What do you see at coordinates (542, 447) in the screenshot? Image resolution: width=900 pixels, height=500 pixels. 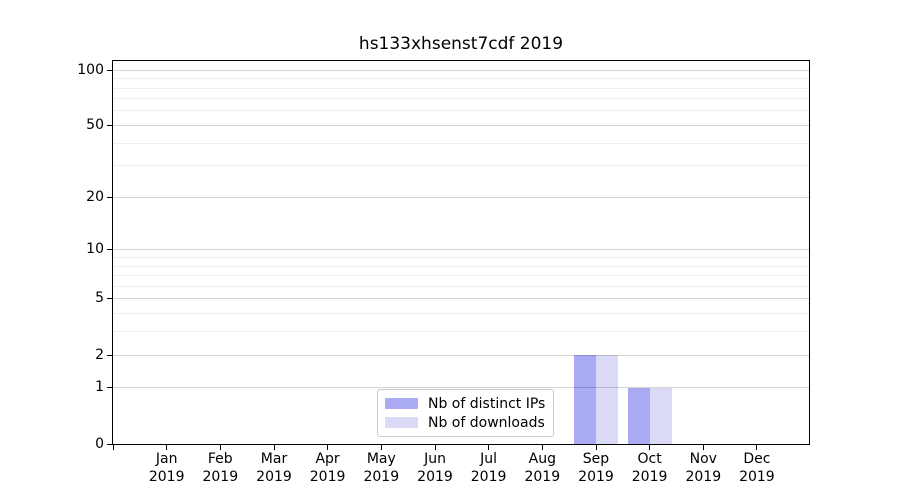 I see `x-tick-aug` at bounding box center [542, 447].